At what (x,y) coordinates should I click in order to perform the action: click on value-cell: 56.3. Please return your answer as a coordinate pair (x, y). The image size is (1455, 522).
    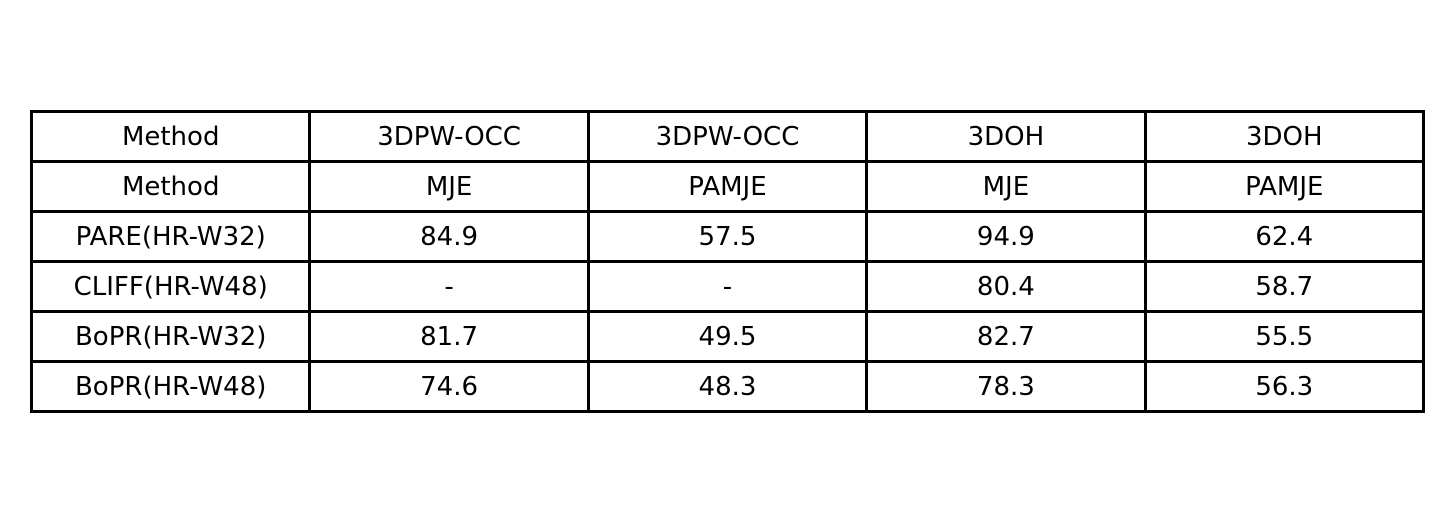
    Looking at the image, I should click on (1284, 386).